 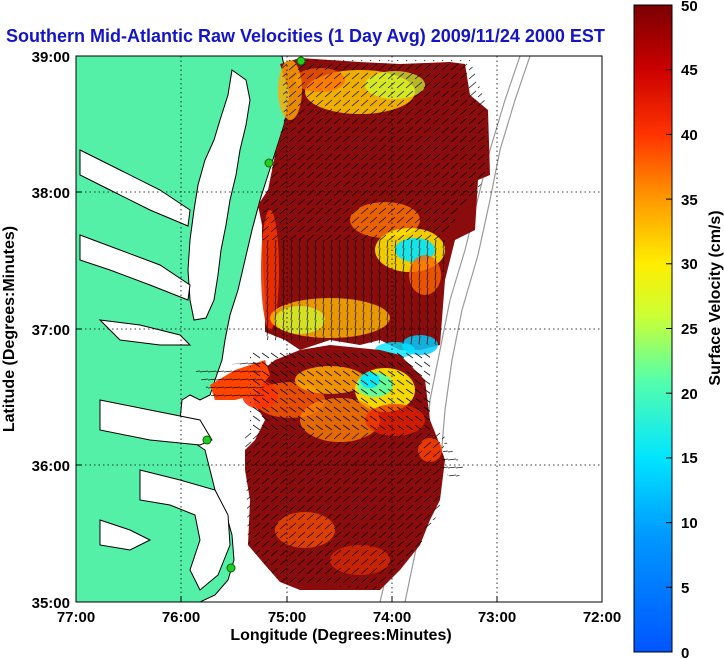 I want to click on x-tick-label: 74:00, so click(x=392, y=617).